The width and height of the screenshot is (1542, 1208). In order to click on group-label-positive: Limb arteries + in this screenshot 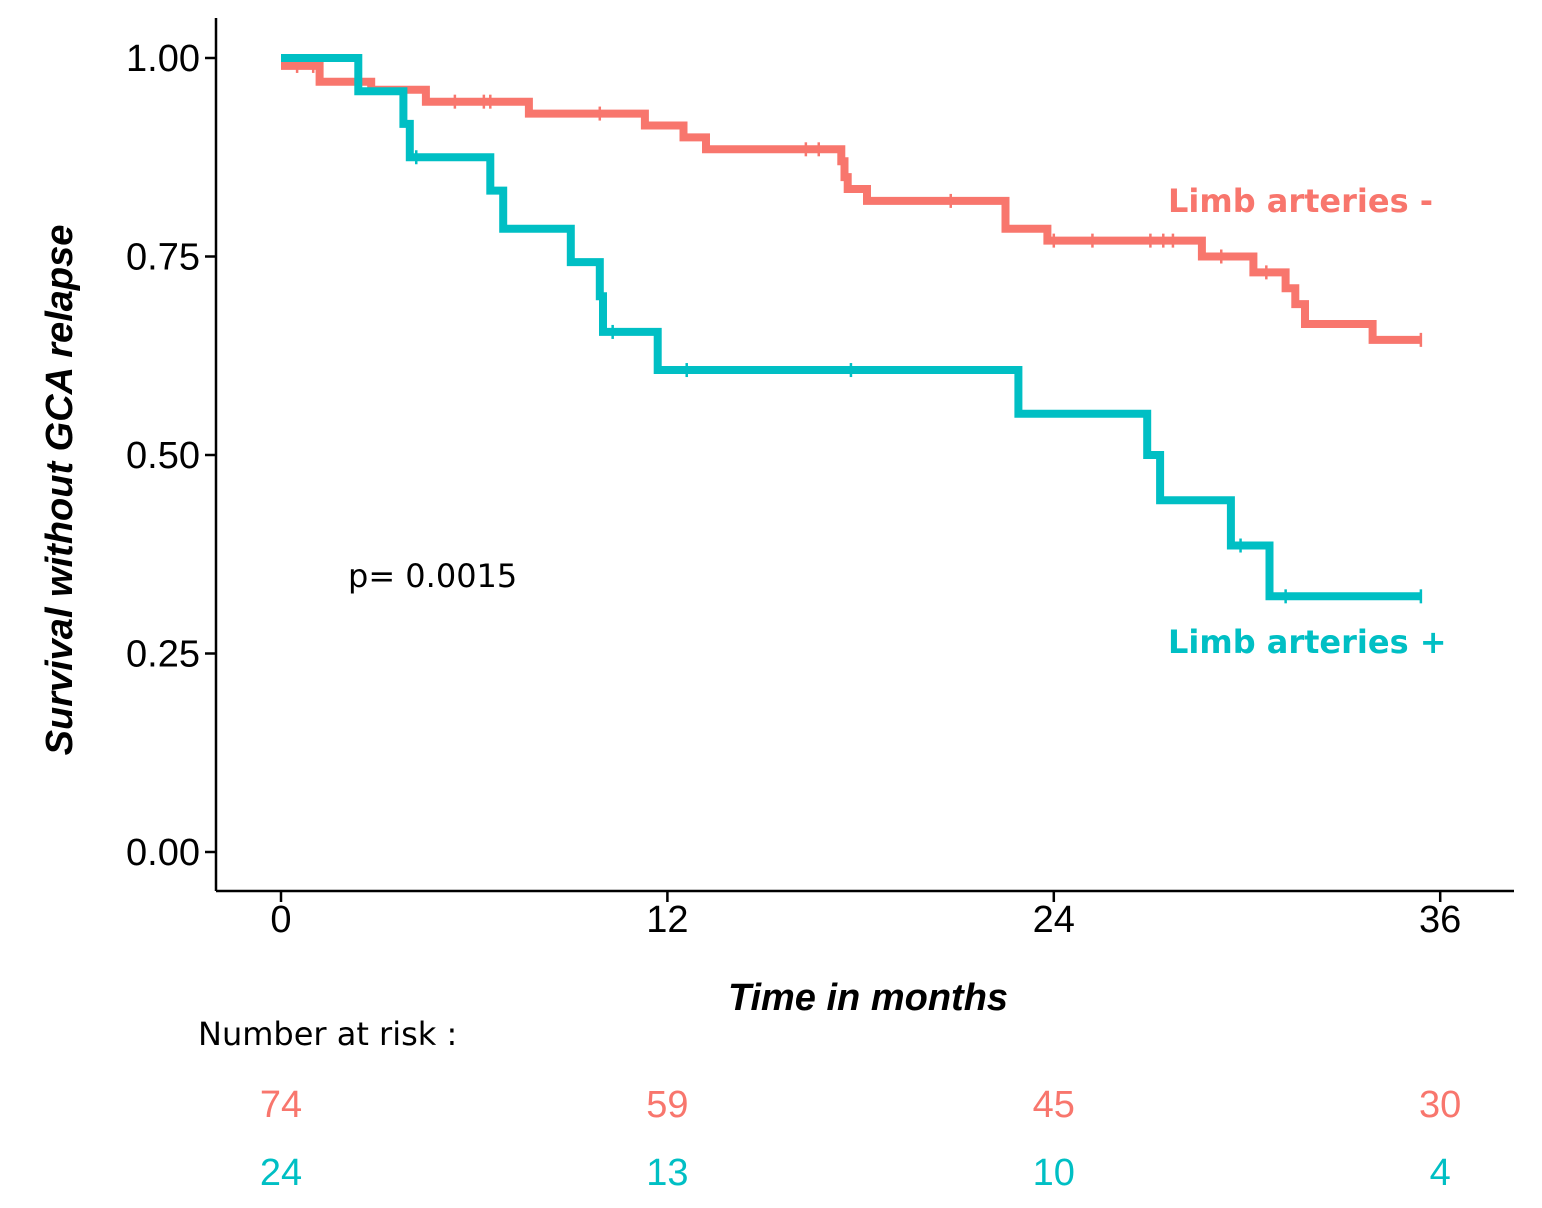, I will do `click(1307, 642)`.